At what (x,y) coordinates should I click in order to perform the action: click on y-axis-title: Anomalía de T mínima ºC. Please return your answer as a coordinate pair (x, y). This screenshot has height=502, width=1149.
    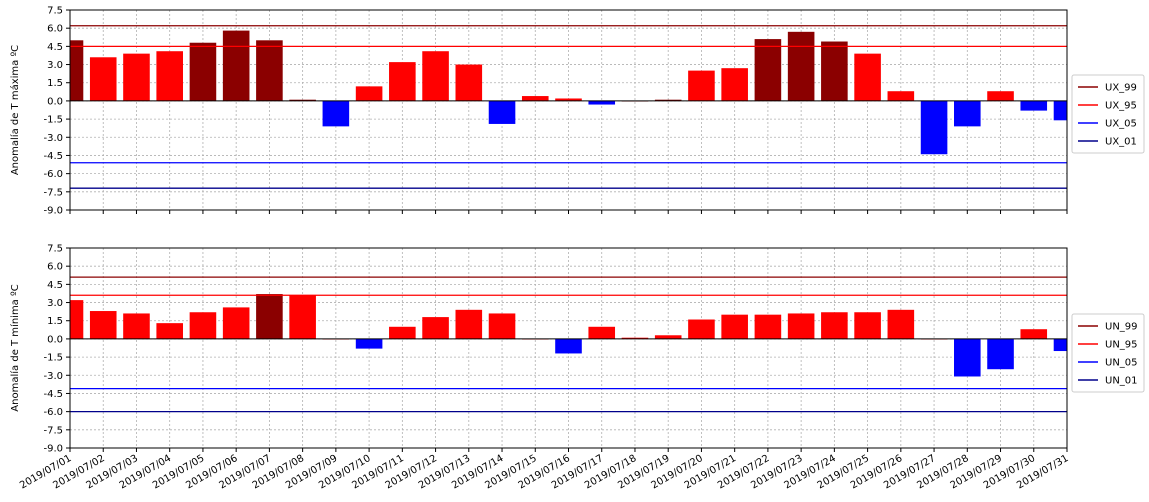
    Looking at the image, I should click on (15, 347).